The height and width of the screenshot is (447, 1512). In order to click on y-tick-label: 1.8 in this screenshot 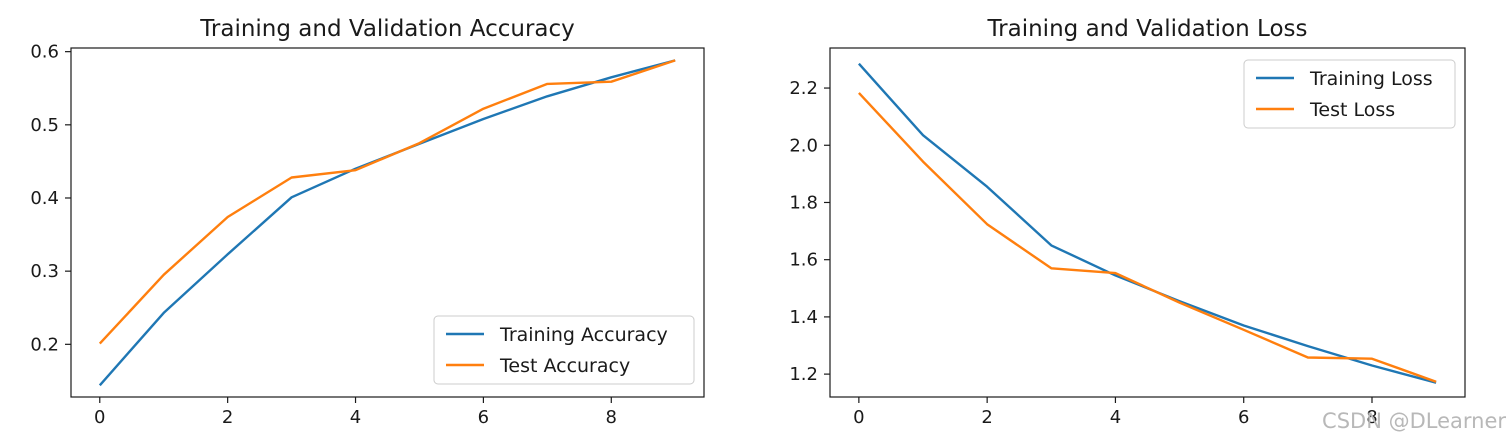, I will do `click(803, 202)`.